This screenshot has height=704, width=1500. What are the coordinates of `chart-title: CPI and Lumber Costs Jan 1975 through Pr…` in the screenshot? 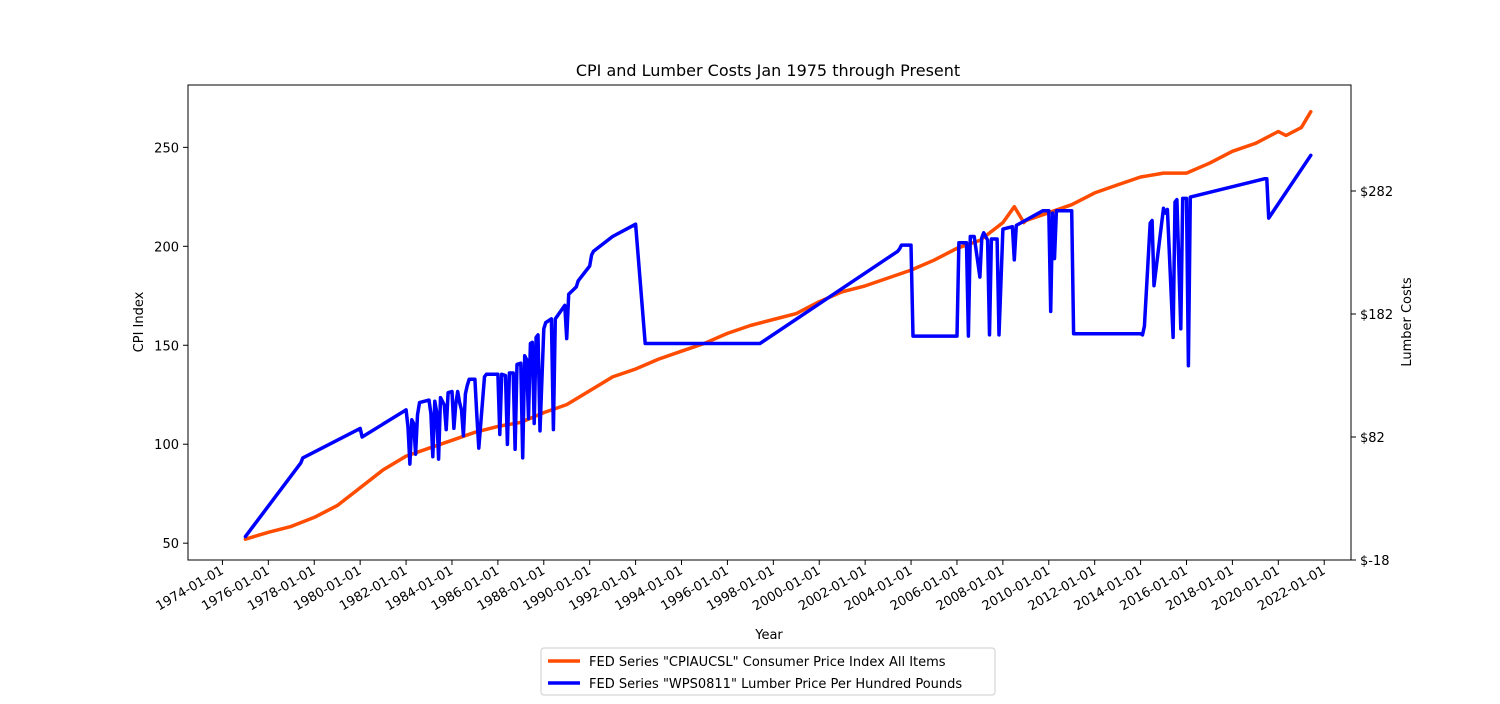 It's located at (768, 70).